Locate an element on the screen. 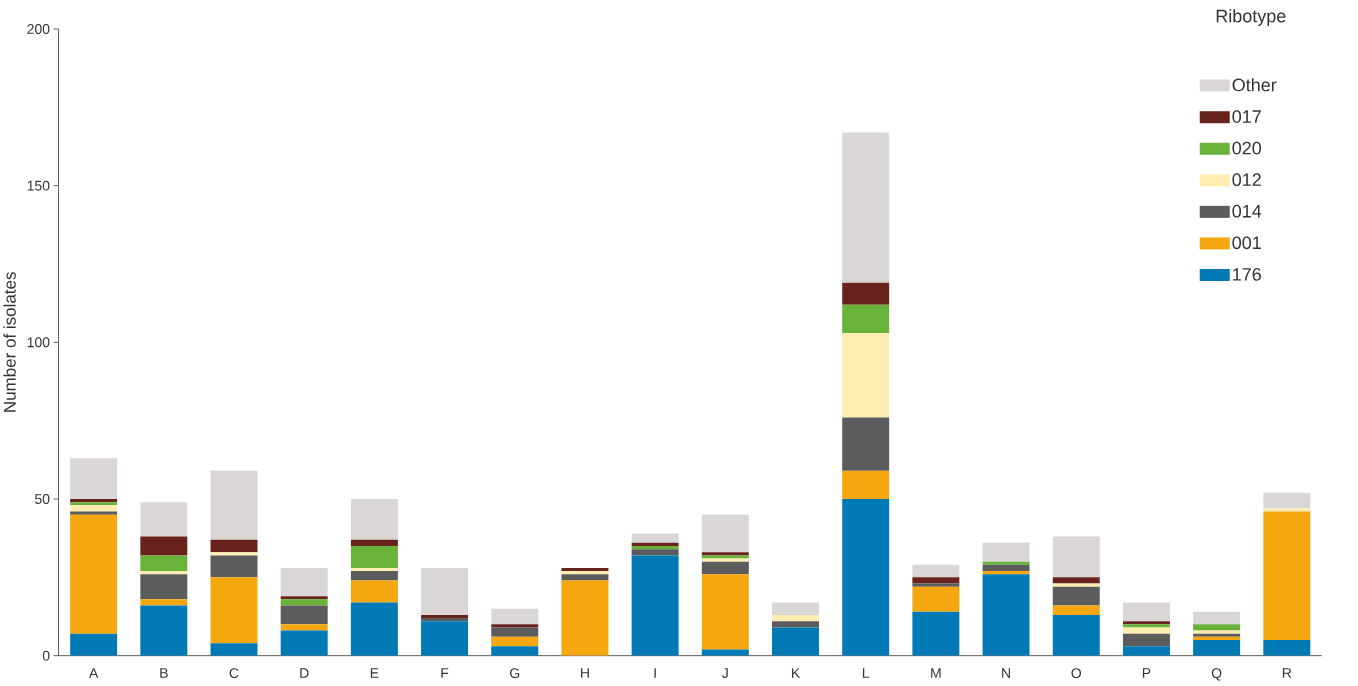  x-tick-label: L is located at coordinates (866, 673).